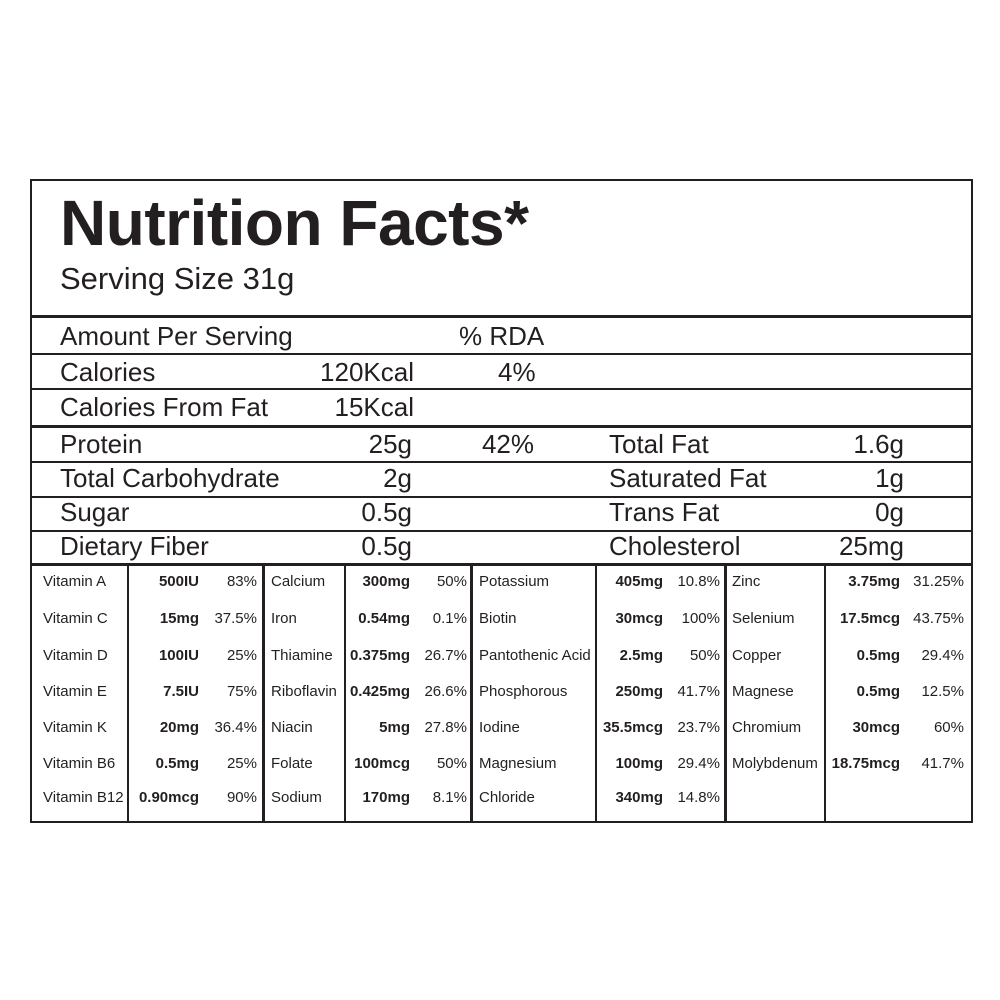  Describe the element at coordinates (767, 727) in the screenshot. I see `nutrient-name: Chromium` at that location.